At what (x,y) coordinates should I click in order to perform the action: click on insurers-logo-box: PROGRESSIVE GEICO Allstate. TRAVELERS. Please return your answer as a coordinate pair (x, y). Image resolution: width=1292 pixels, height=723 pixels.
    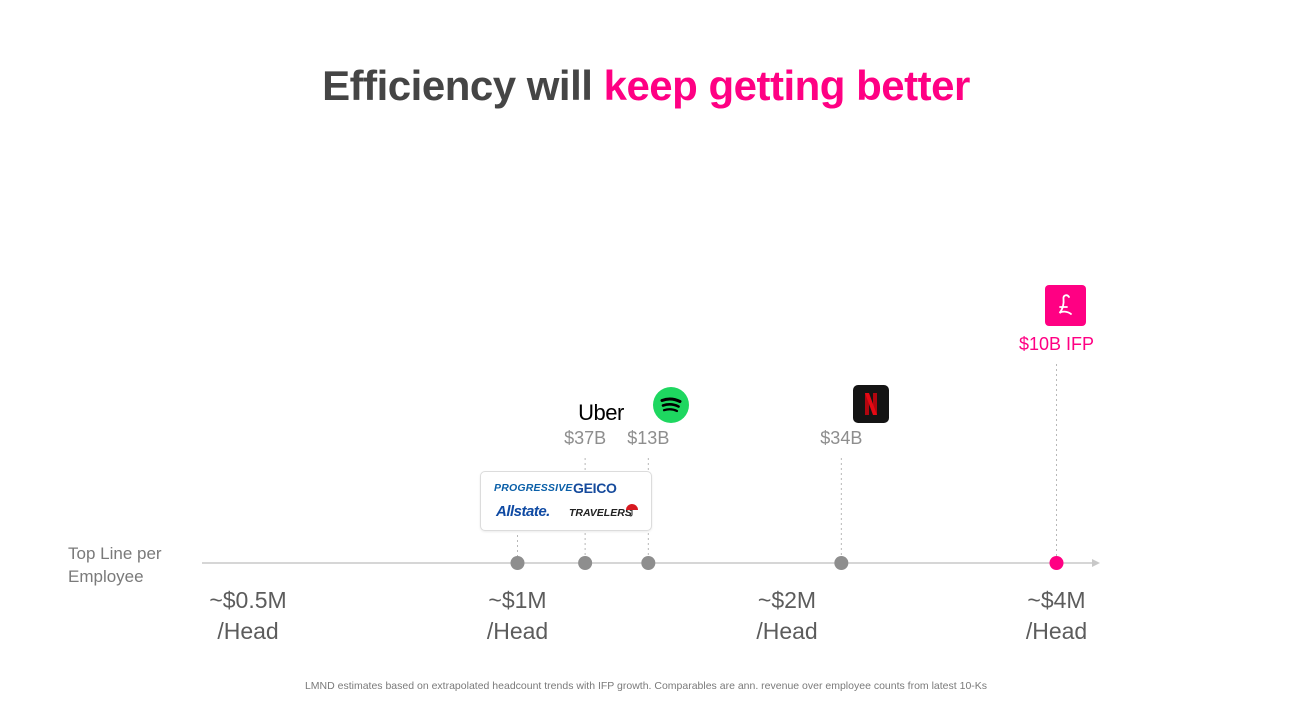
    Looking at the image, I should click on (566, 501).